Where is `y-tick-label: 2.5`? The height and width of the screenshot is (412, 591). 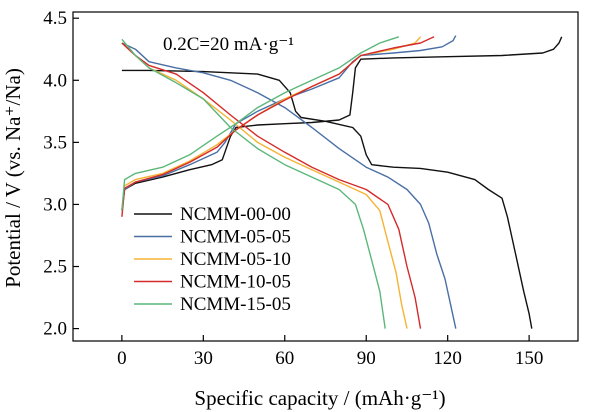
y-tick-label: 2.5 is located at coordinates (55, 267).